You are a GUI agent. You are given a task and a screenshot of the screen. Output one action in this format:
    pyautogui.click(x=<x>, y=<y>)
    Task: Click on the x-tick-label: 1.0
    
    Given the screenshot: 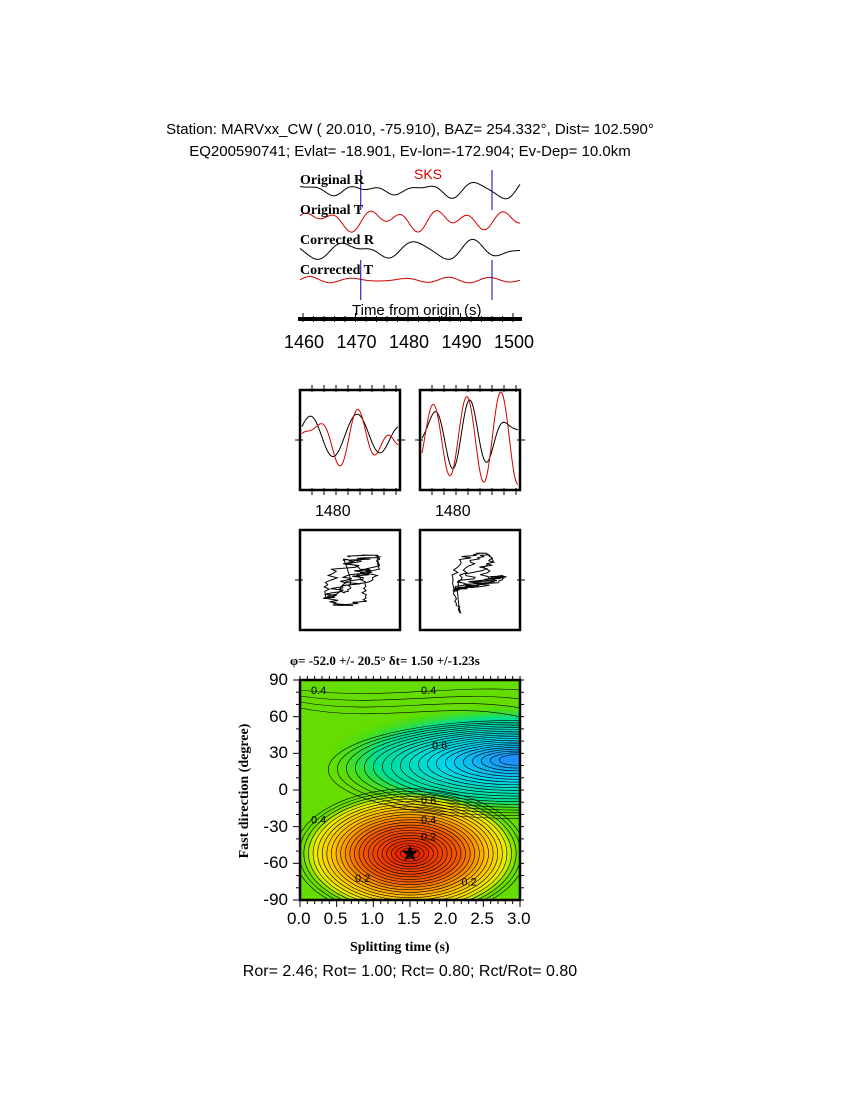 What is the action you would take?
    pyautogui.click(x=372, y=918)
    